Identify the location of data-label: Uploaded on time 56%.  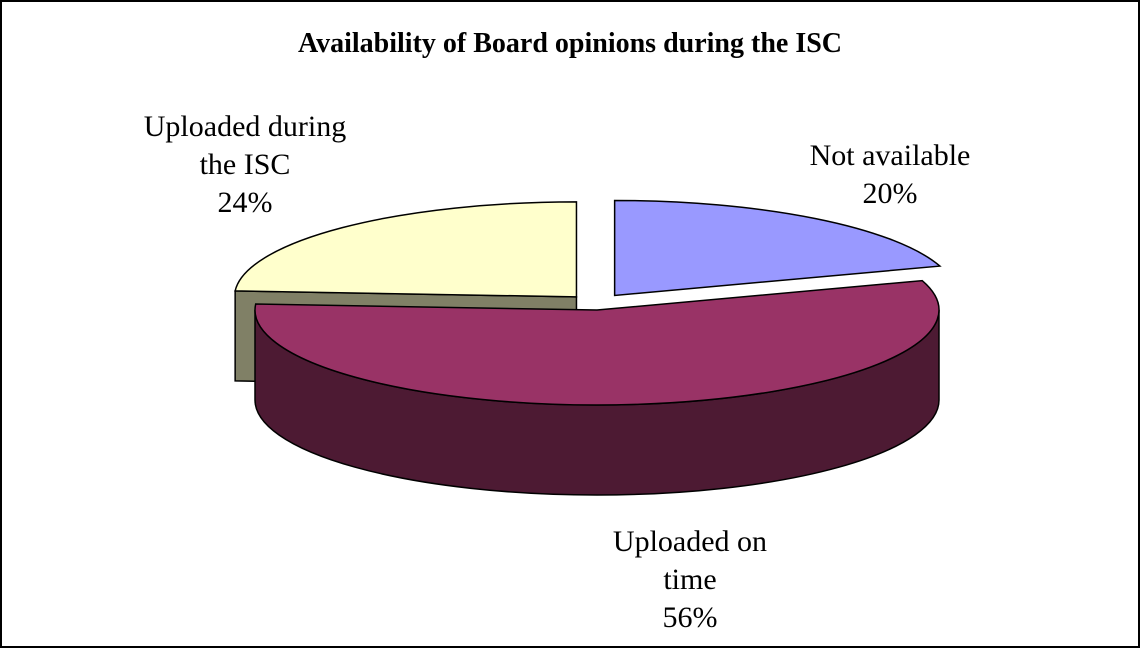
(690, 580).